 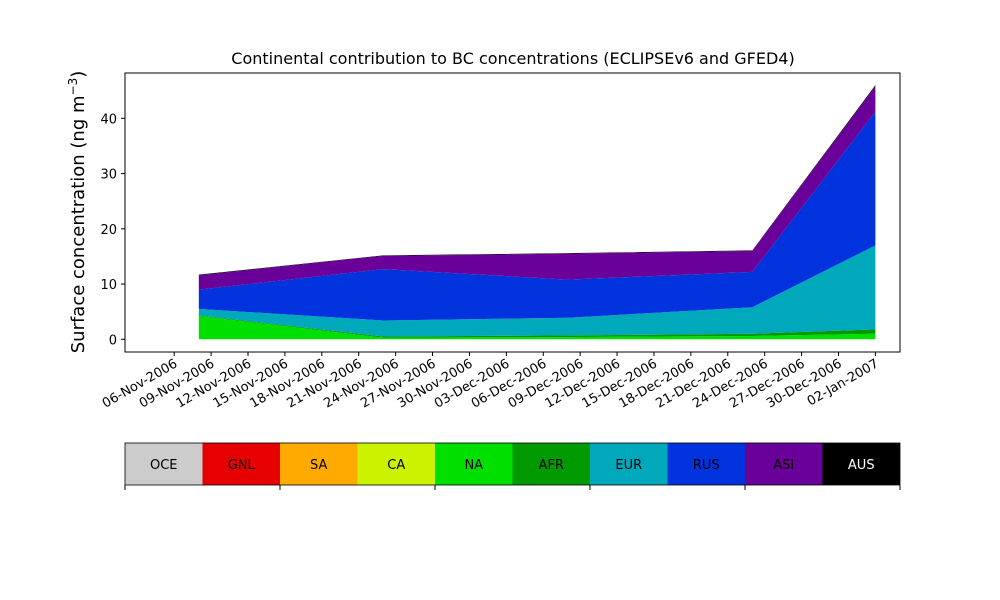 I want to click on y-tick-label: 40, so click(x=108, y=119).